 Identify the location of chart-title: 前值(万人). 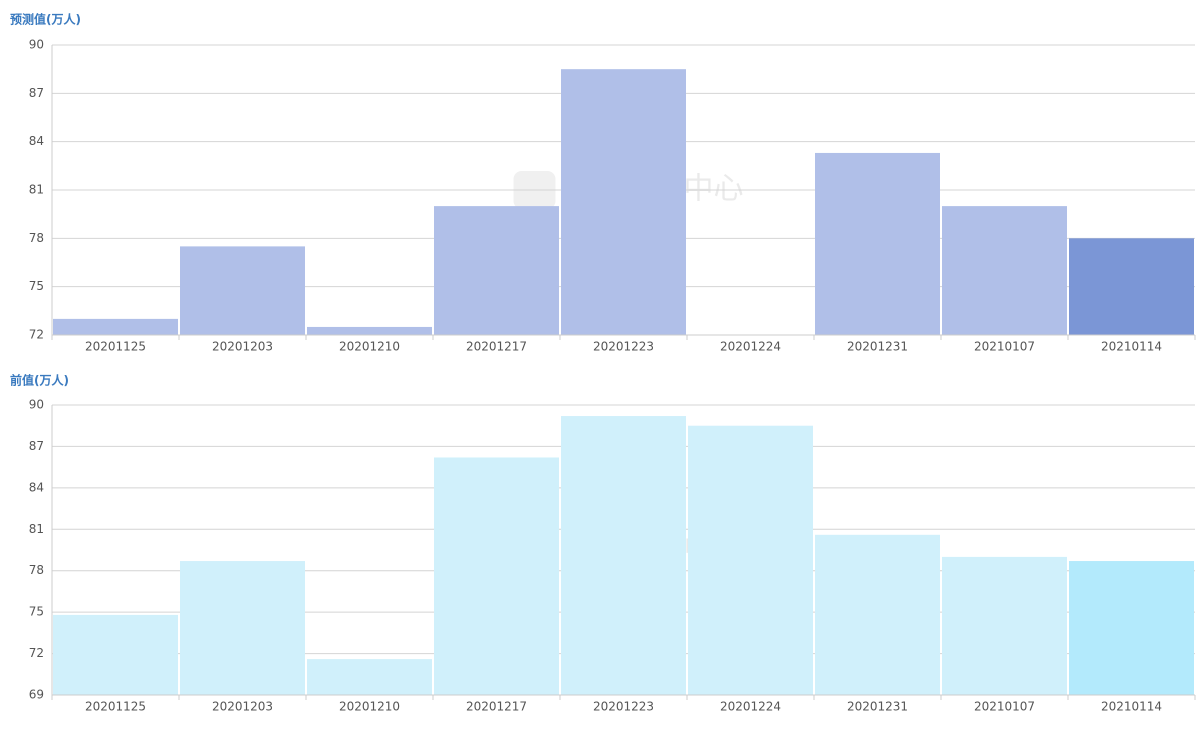
(39, 380).